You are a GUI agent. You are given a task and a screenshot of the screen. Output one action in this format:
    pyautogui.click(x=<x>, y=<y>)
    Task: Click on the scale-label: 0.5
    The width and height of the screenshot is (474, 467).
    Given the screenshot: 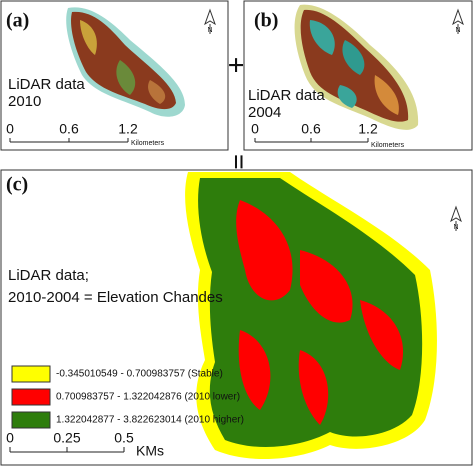 What is the action you would take?
    pyautogui.click(x=124, y=438)
    